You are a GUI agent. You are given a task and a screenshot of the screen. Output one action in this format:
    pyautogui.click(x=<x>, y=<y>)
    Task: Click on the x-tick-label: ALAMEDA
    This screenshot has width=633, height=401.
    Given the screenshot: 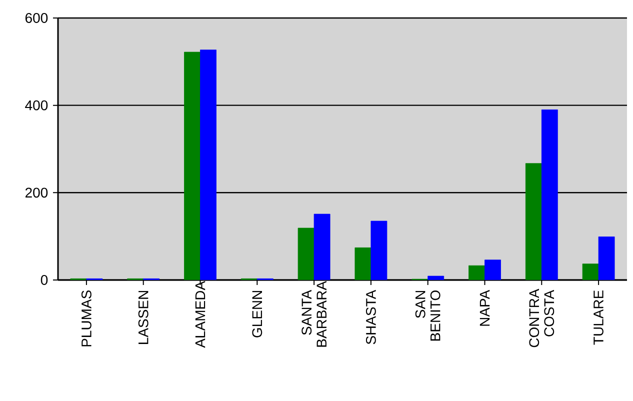 What is the action you would take?
    pyautogui.click(x=200, y=314)
    